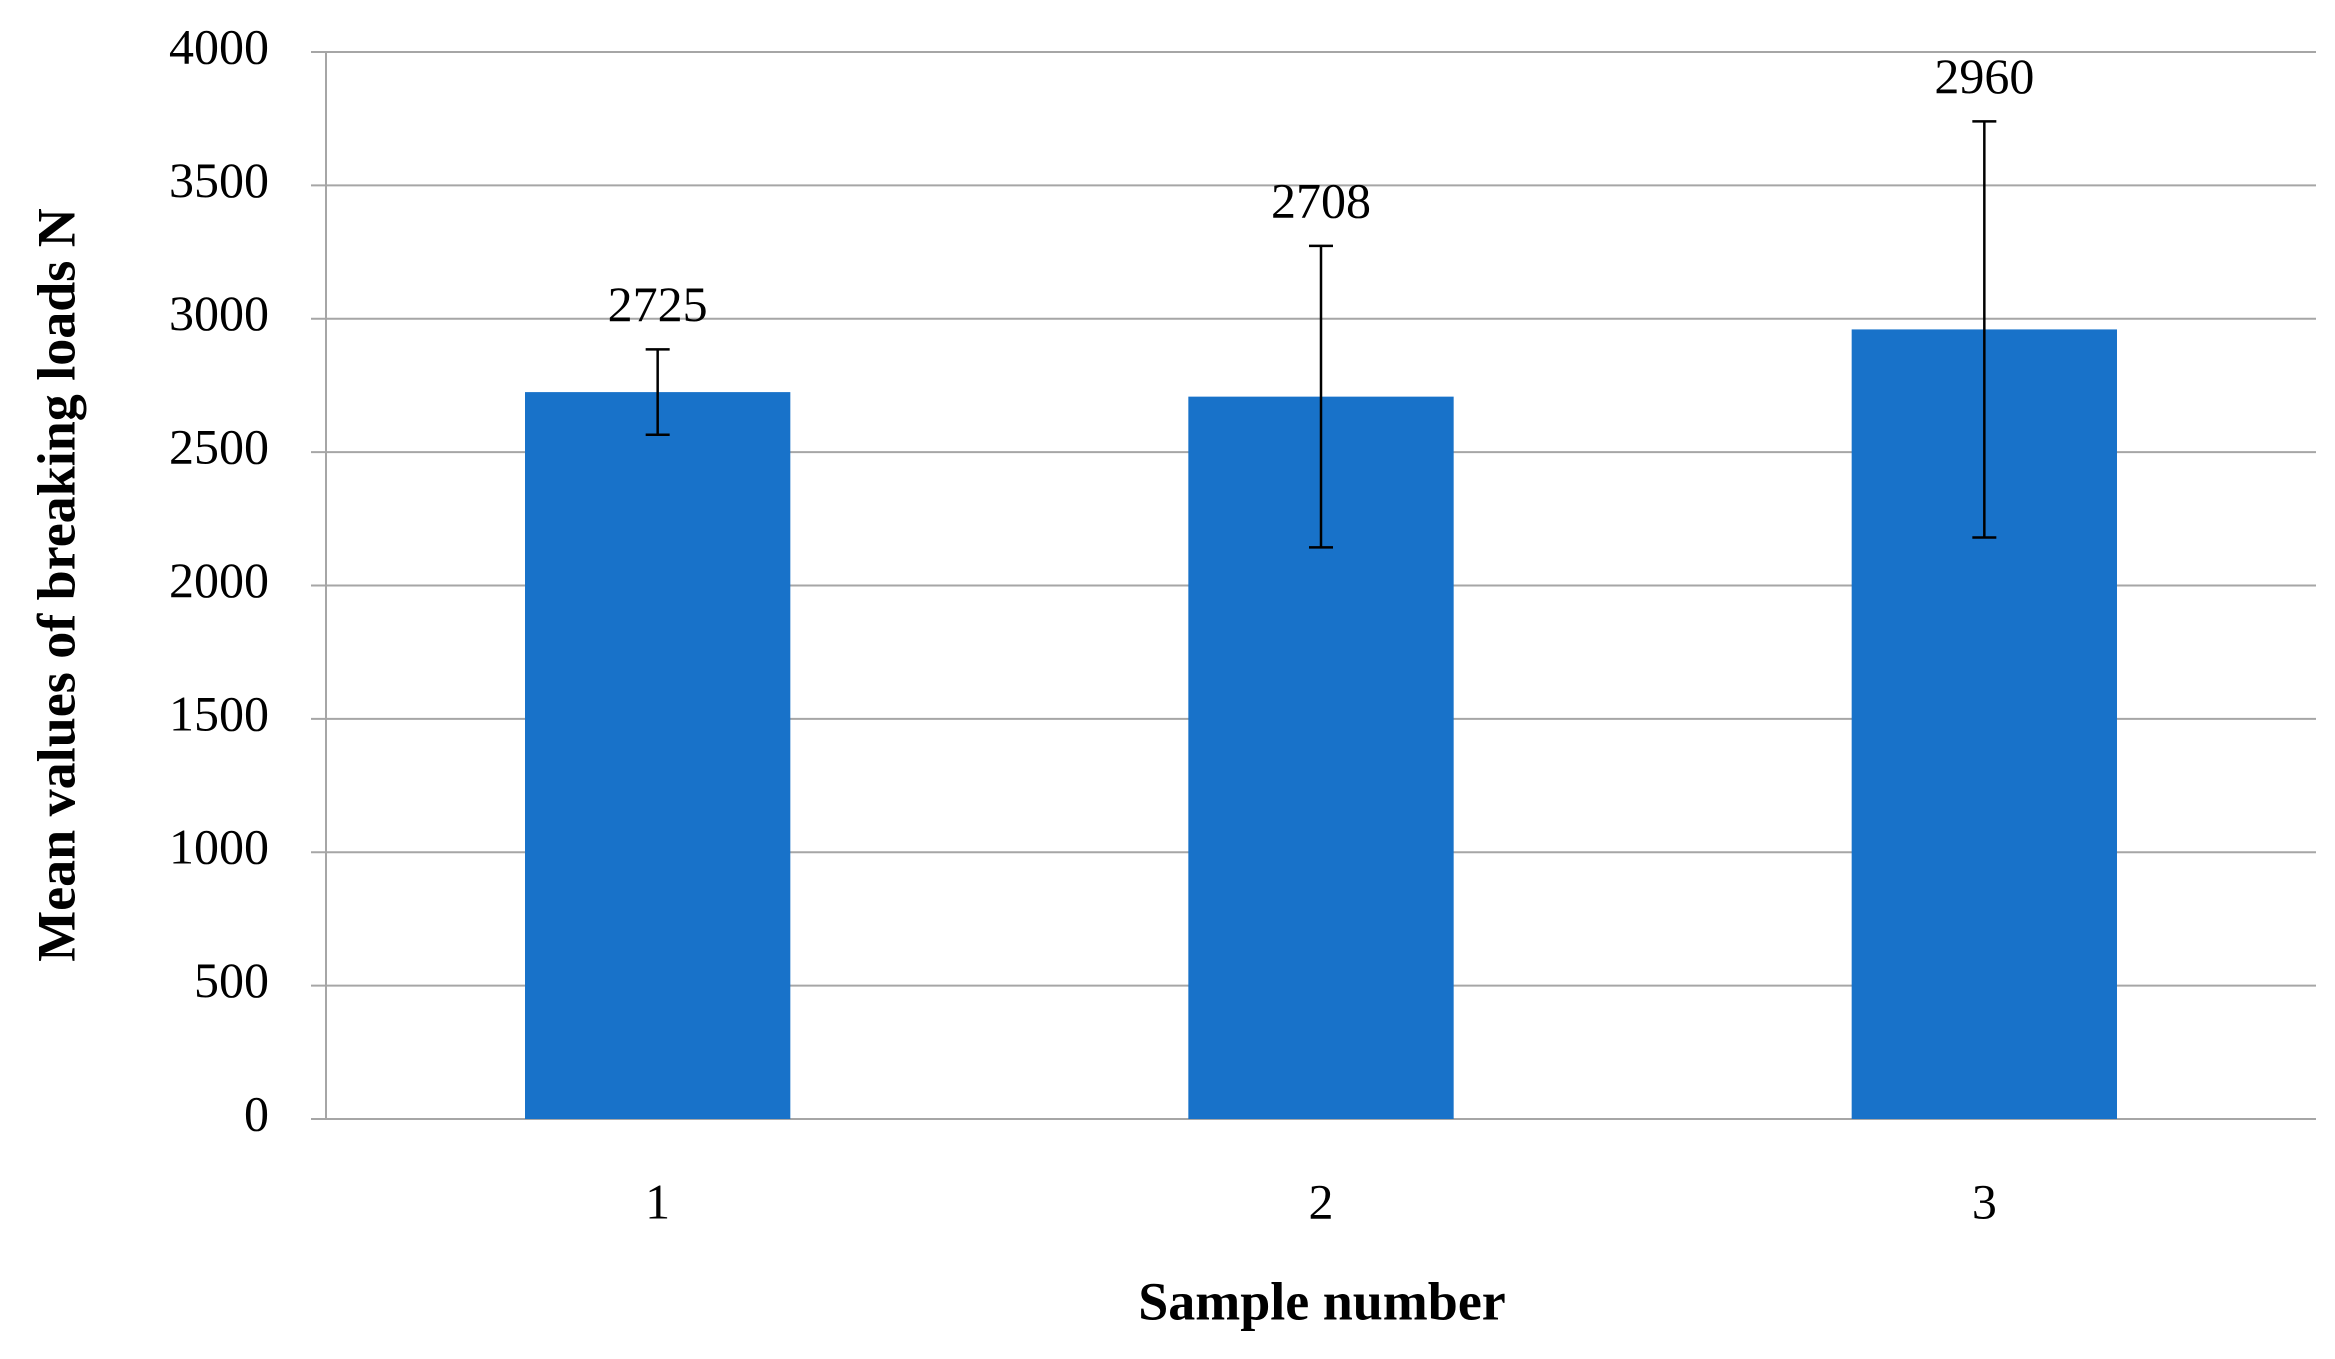 The image size is (2335, 1359). What do you see at coordinates (1321, 200) in the screenshot?
I see `data-label: 2708` at bounding box center [1321, 200].